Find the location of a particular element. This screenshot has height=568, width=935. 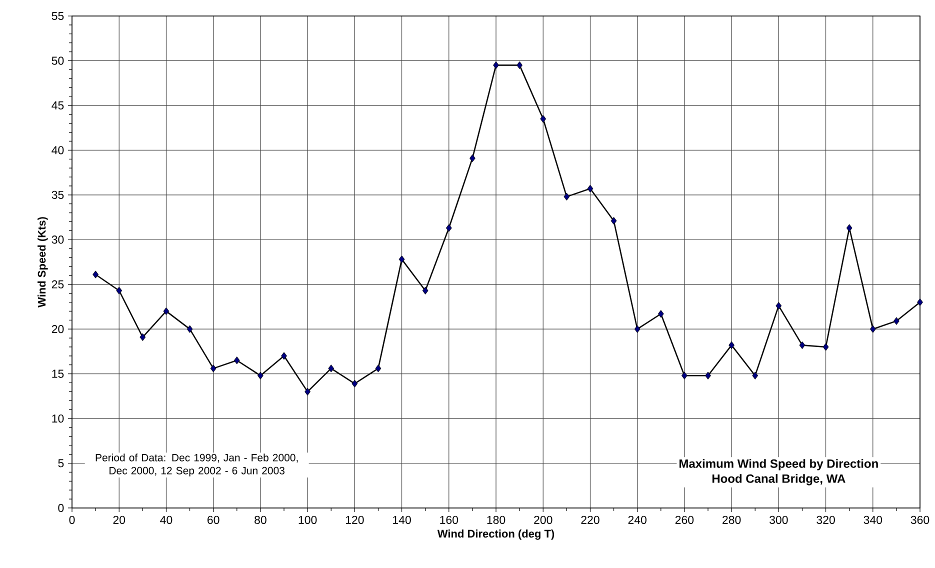

x-tick-label: 200 is located at coordinates (543, 520).